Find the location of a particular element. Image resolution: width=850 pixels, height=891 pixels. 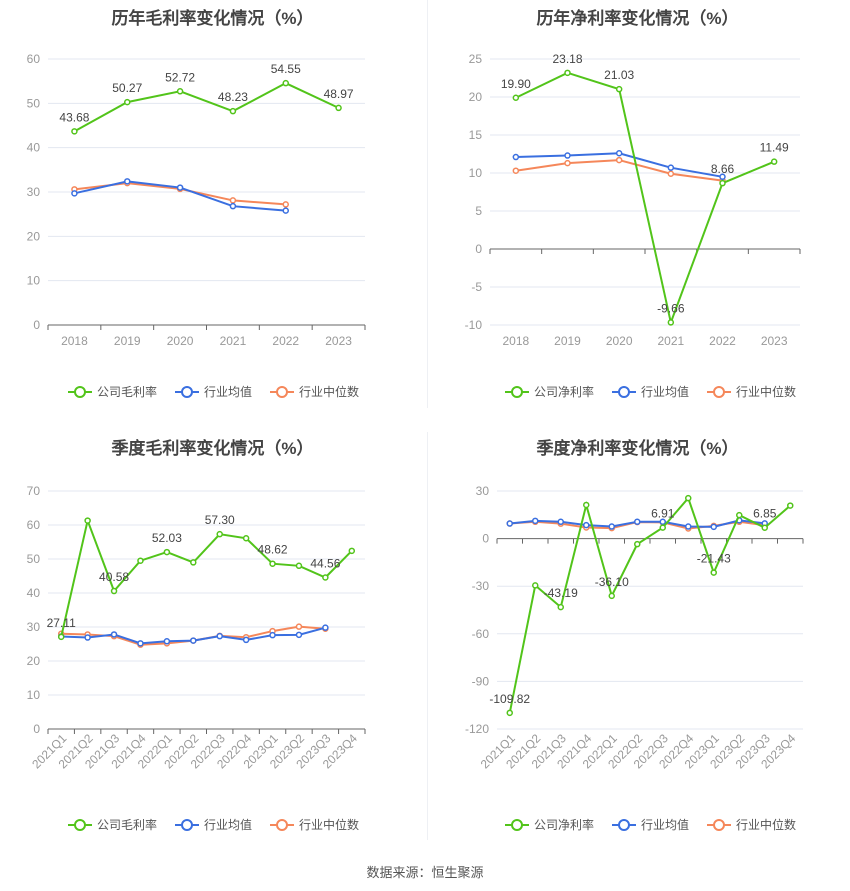

data-label: 50.27 is located at coordinates (127, 88).